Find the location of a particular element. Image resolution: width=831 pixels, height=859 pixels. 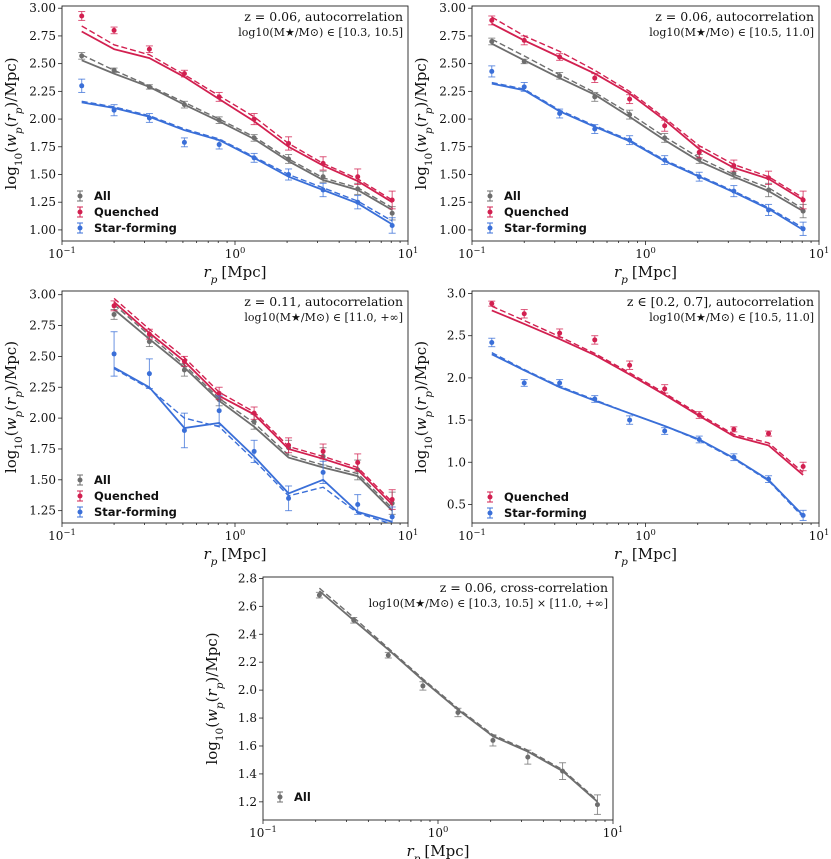

panel-subtitle: log10(M★/M⊙) ∈ [10.3, 10.5] × [11.0, +∞] is located at coordinates (488, 603).